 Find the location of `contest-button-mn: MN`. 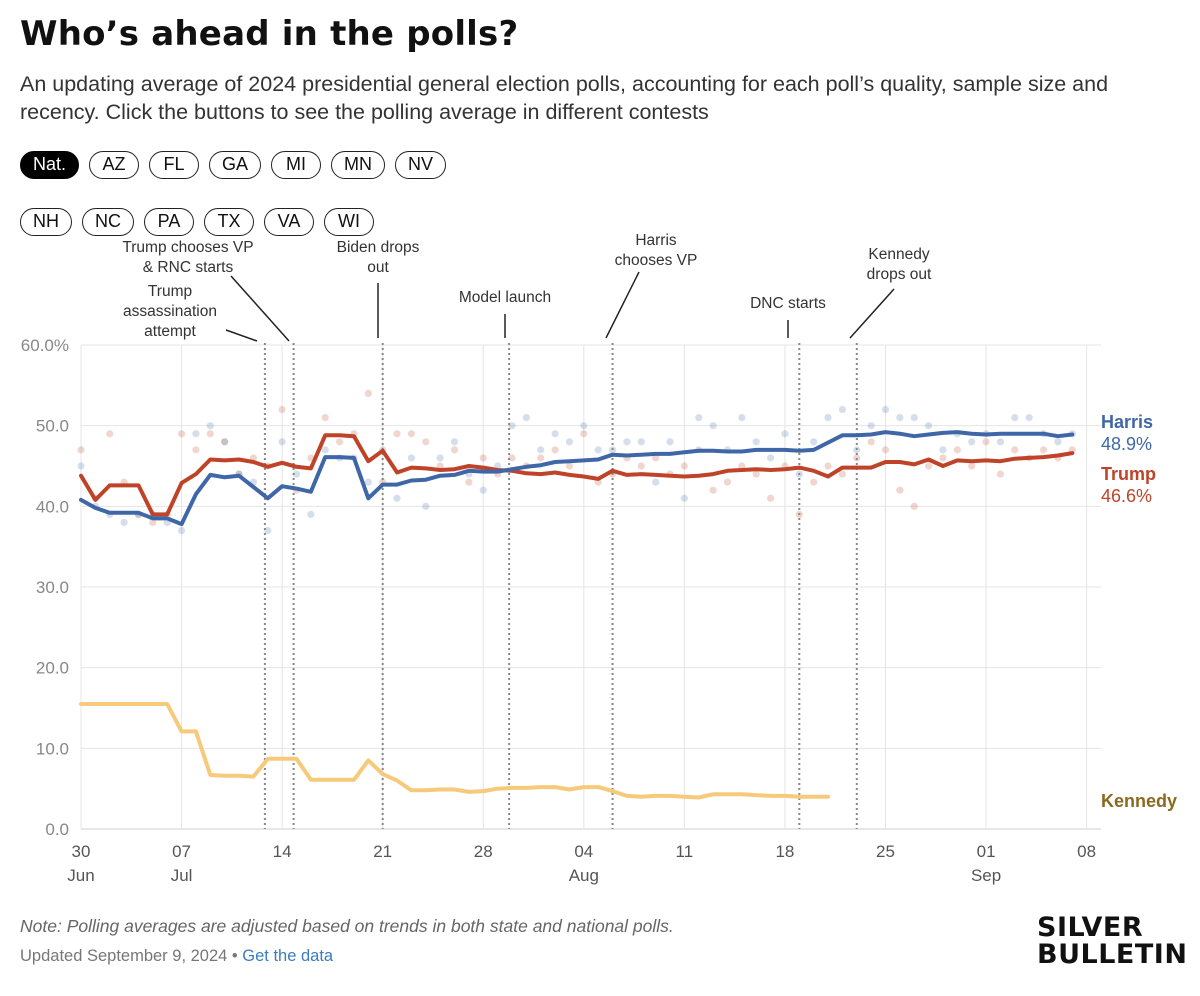

contest-button-mn: MN is located at coordinates (358, 165).